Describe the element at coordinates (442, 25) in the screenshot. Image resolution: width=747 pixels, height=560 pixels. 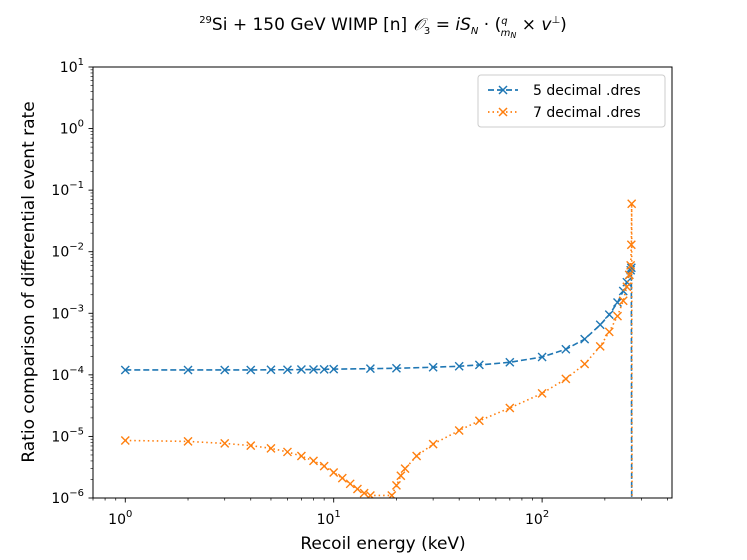
I see `title-eq: =` at that location.